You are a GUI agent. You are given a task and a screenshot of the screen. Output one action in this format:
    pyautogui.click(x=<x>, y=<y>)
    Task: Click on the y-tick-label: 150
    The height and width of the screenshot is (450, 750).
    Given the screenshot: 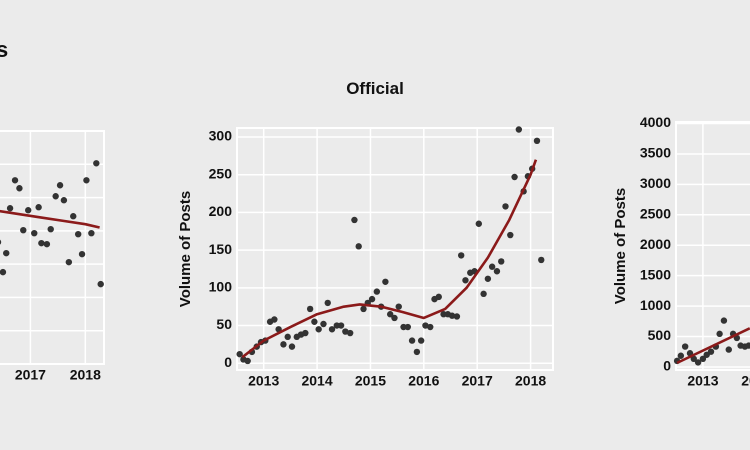 What is the action you would take?
    pyautogui.click(x=221, y=249)
    